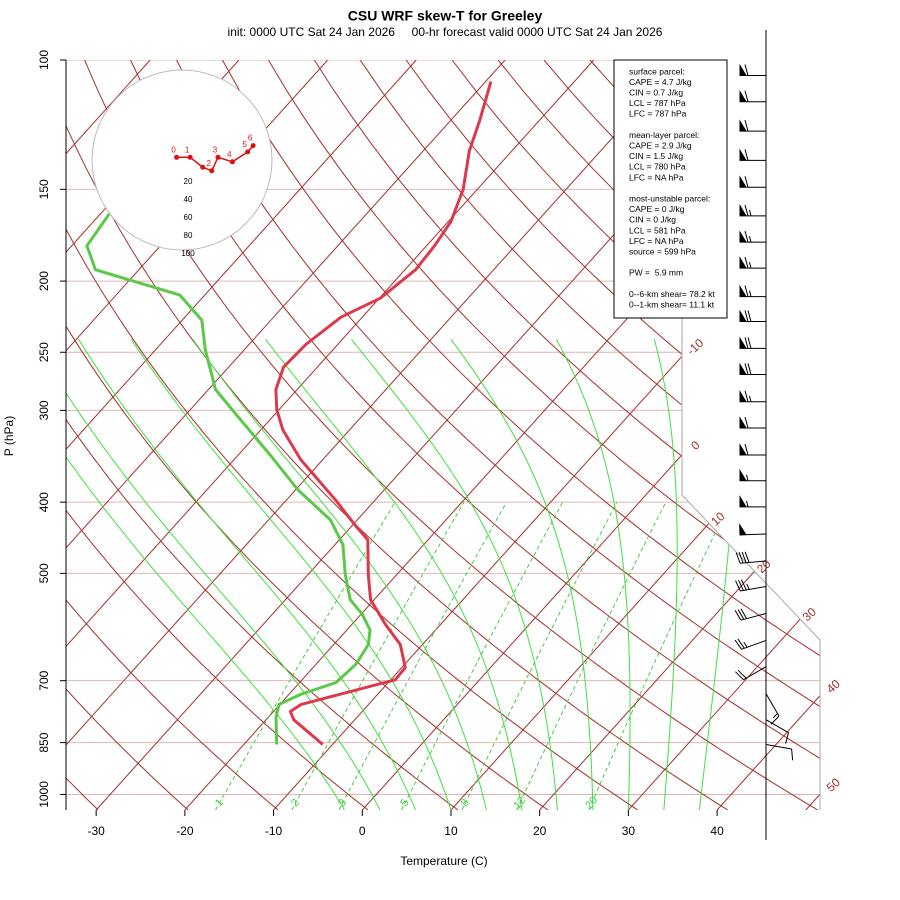  I want to click on y-tick-label: 150, so click(44, 189).